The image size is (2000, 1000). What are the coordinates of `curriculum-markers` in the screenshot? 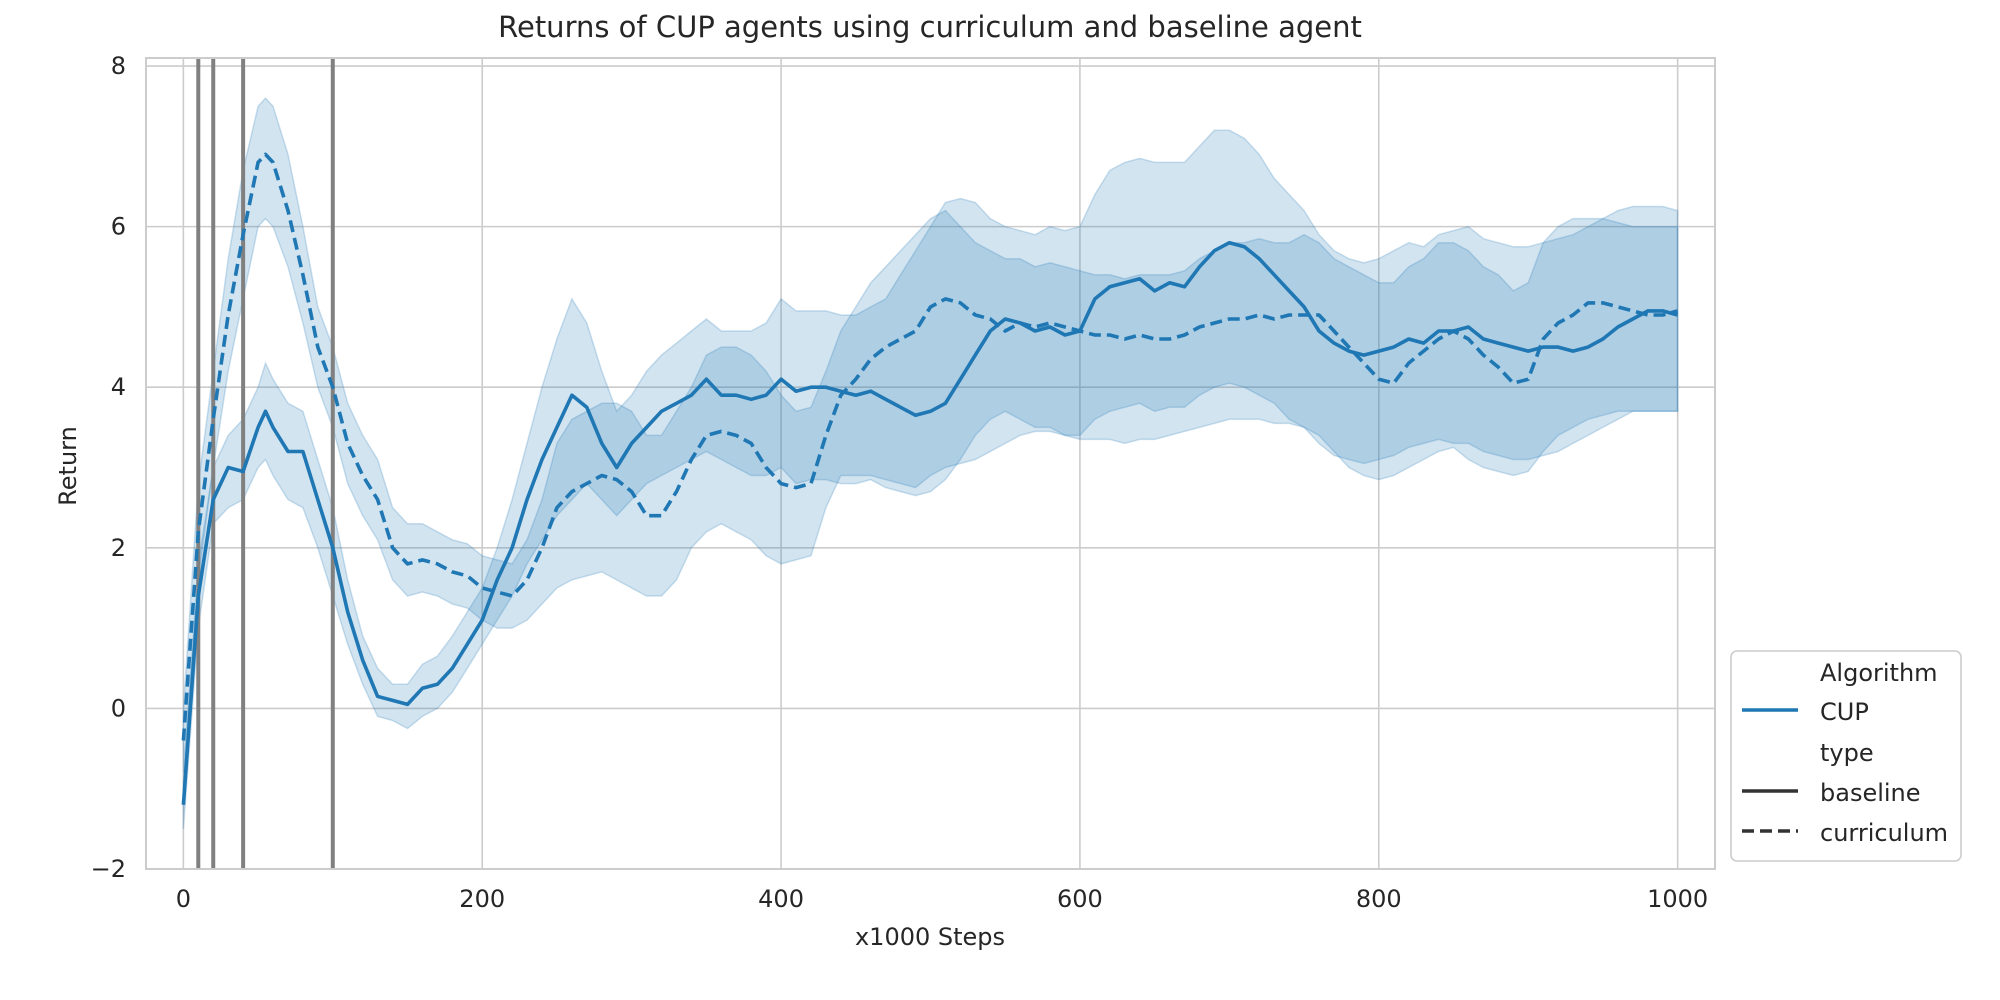 It's located at (265, 463).